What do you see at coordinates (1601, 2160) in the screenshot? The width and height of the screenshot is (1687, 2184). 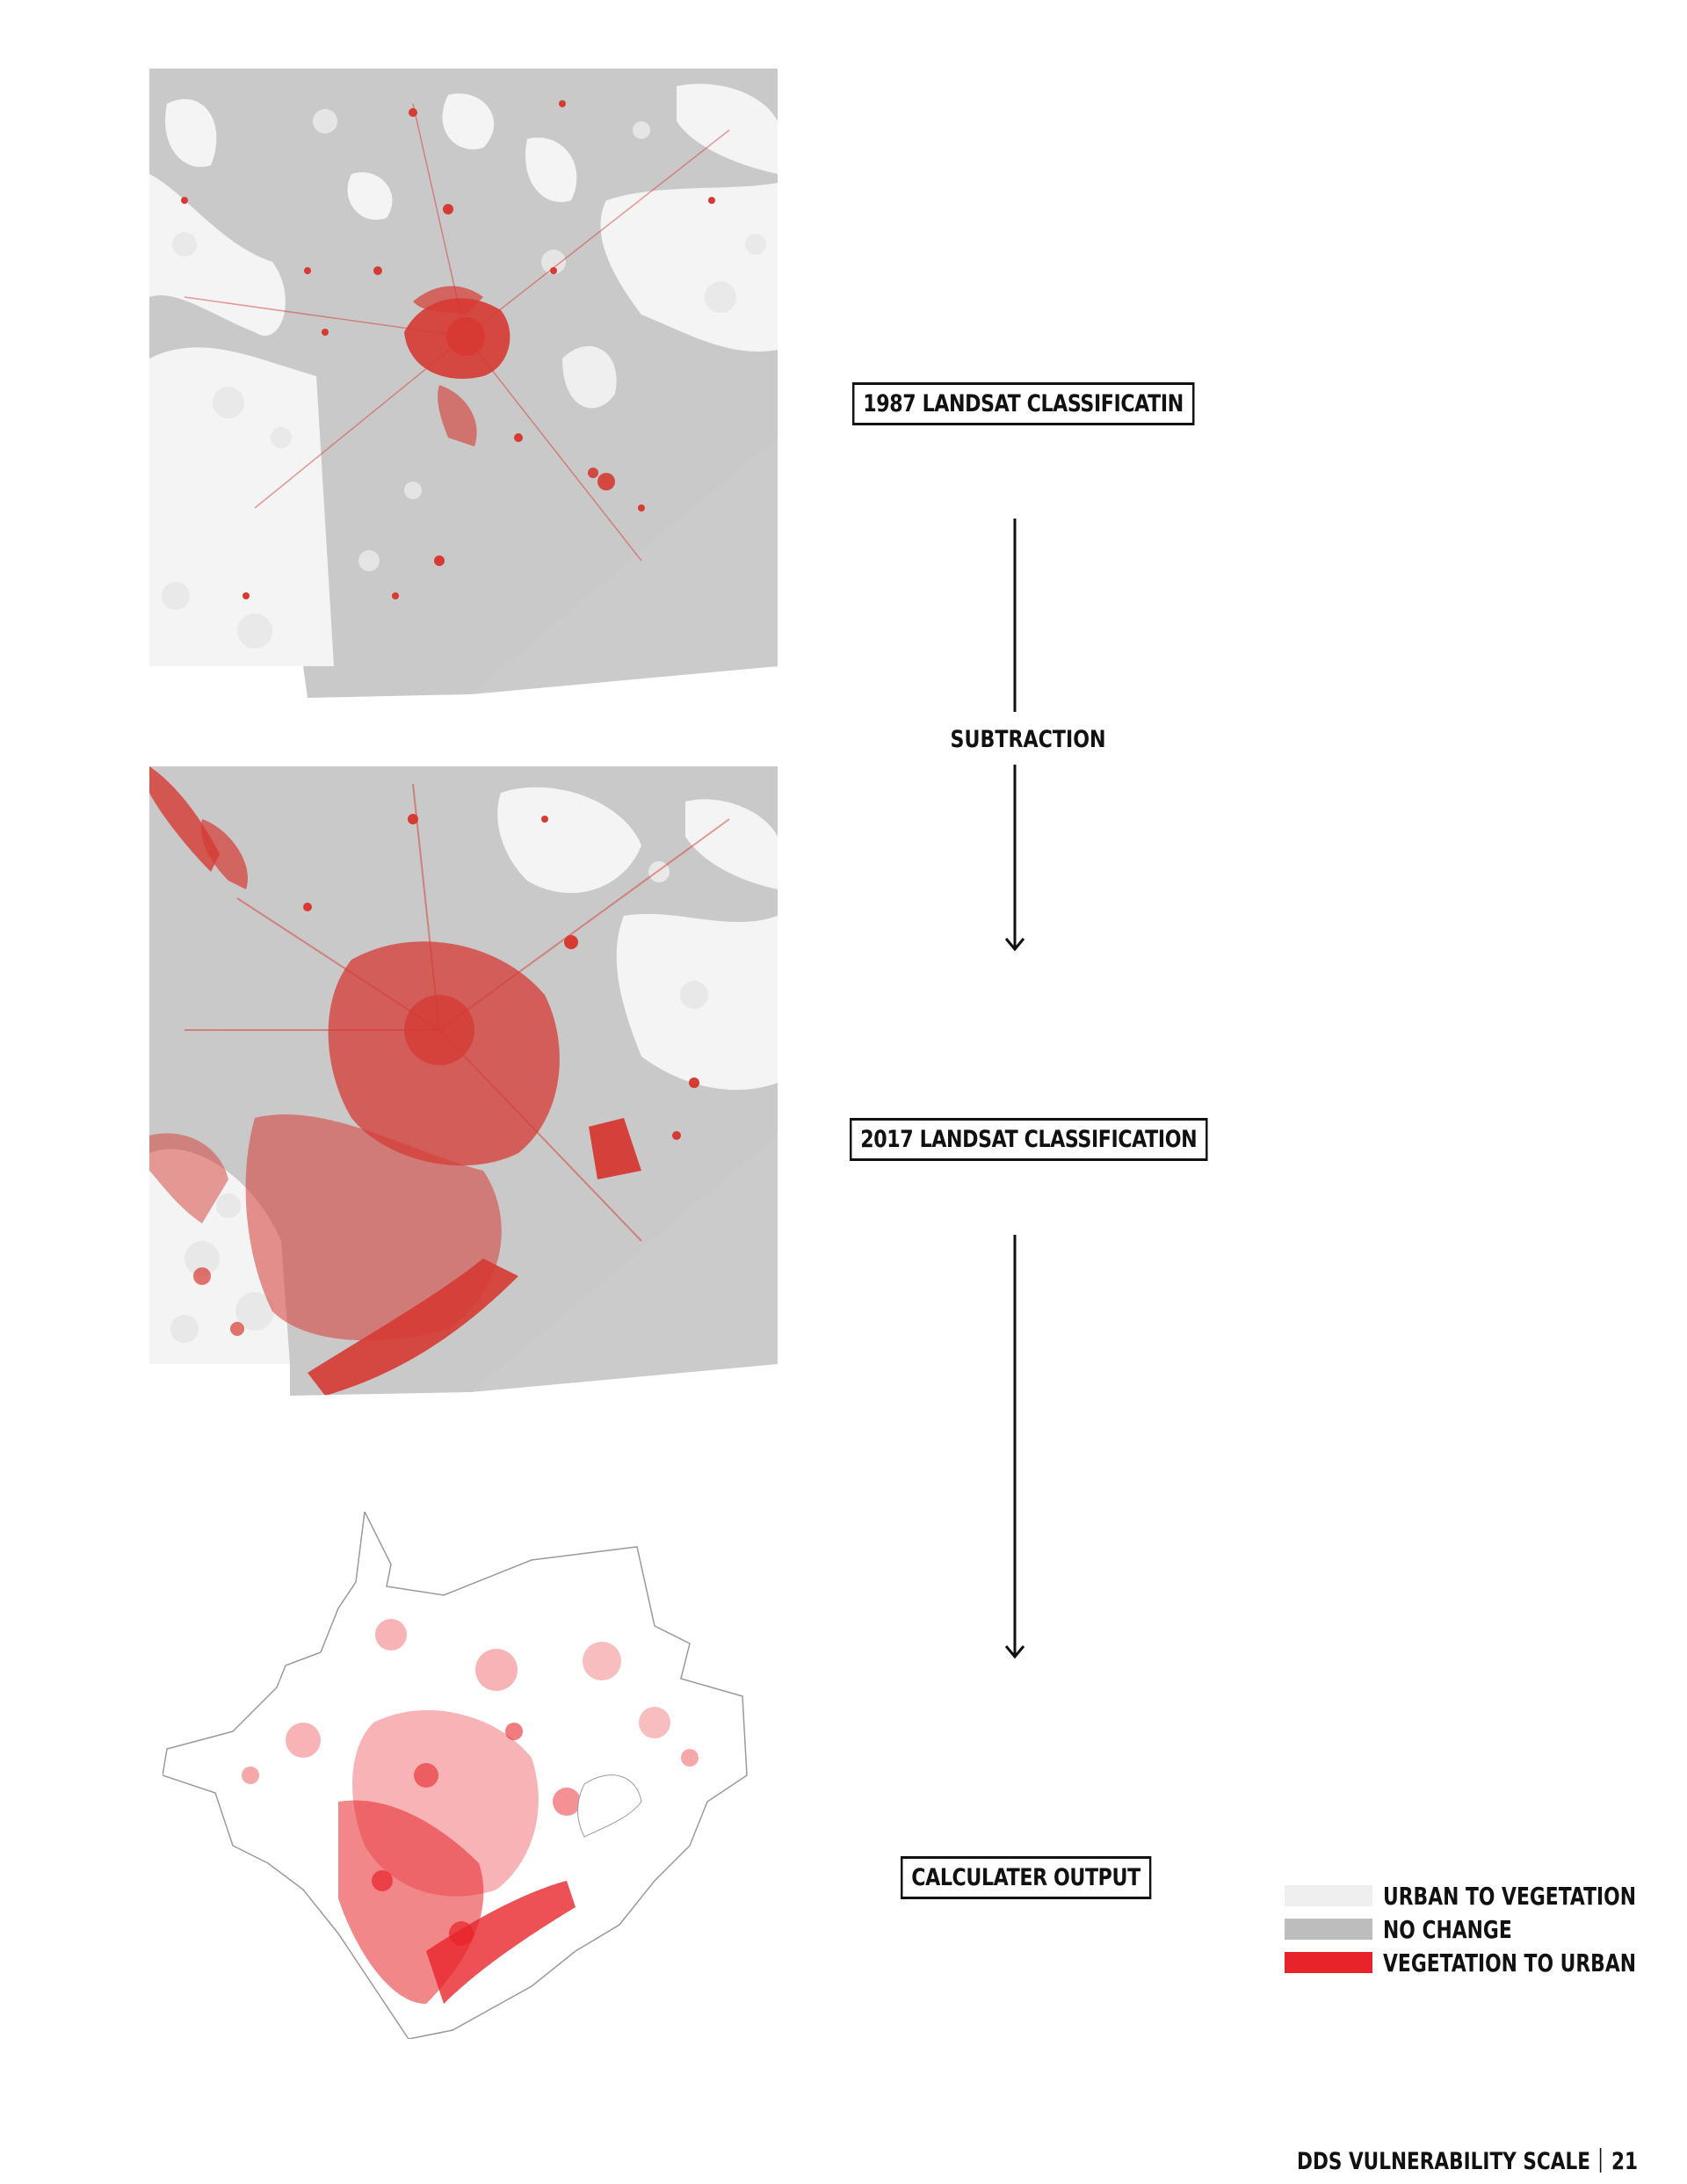 I see `footer-divider` at bounding box center [1601, 2160].